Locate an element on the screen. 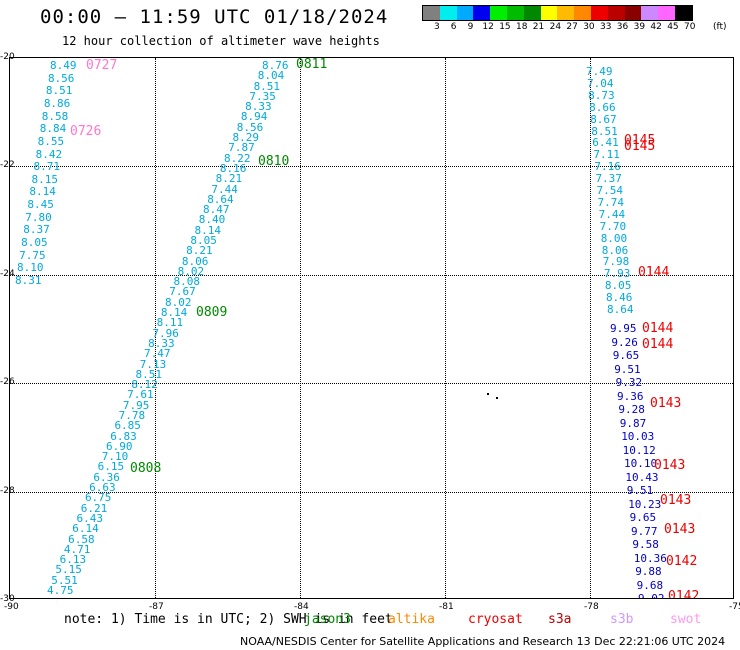 This screenshot has height=650, width=740. x-tick-label: -78 is located at coordinates (591, 607).